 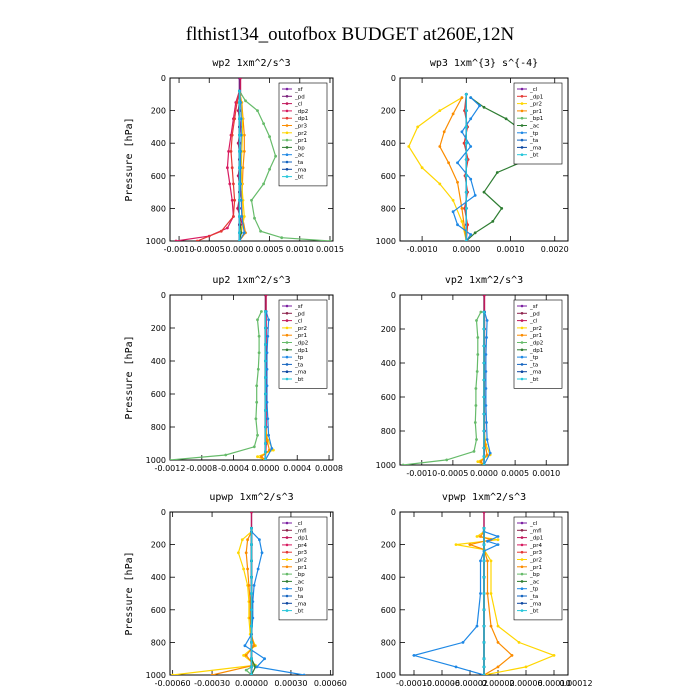 What do you see at coordinates (156, 460) in the screenshot?
I see `y-tick-label: 1000` at bounding box center [156, 460].